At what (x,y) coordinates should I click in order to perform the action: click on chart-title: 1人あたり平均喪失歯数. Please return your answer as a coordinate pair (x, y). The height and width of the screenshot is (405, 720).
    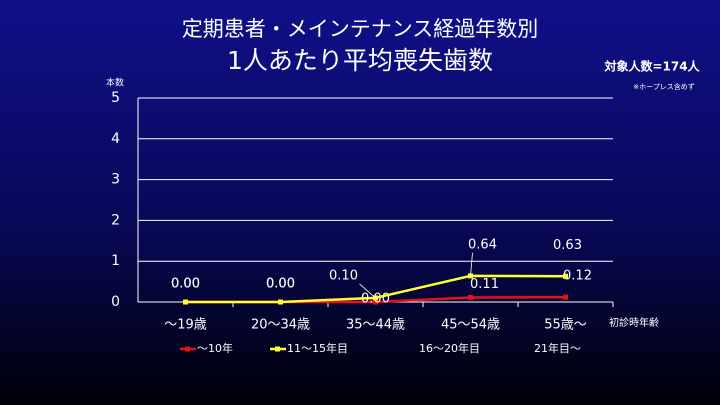
    Looking at the image, I should click on (360, 60).